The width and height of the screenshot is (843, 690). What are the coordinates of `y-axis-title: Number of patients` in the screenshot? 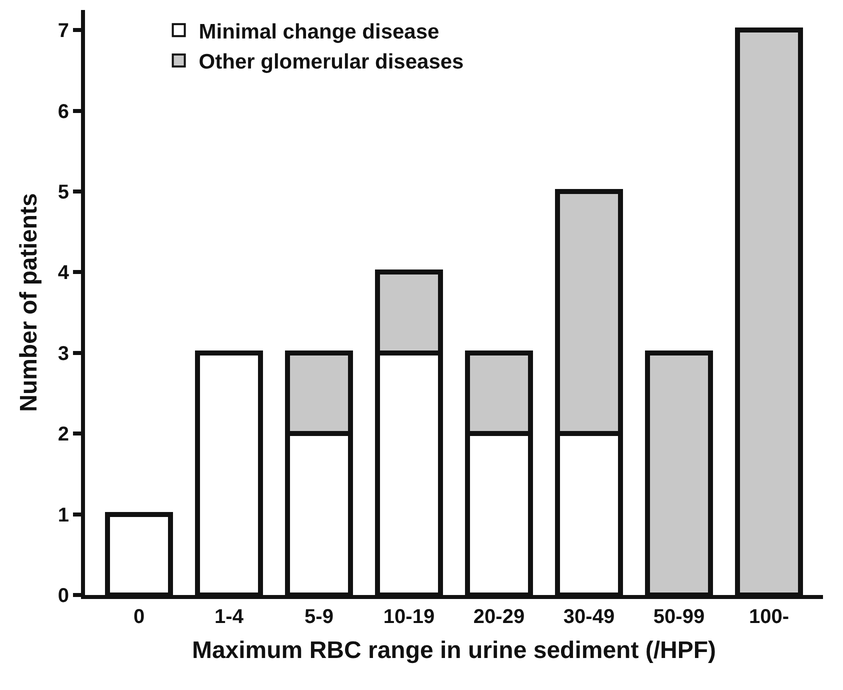 It's located at (28, 302).